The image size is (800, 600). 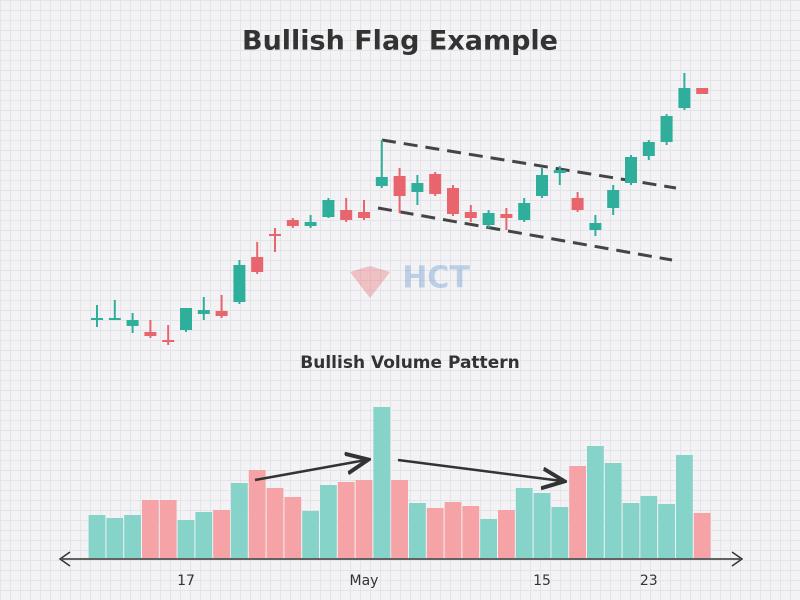 What do you see at coordinates (364, 581) in the screenshot?
I see `x-tick-label: May` at bounding box center [364, 581].